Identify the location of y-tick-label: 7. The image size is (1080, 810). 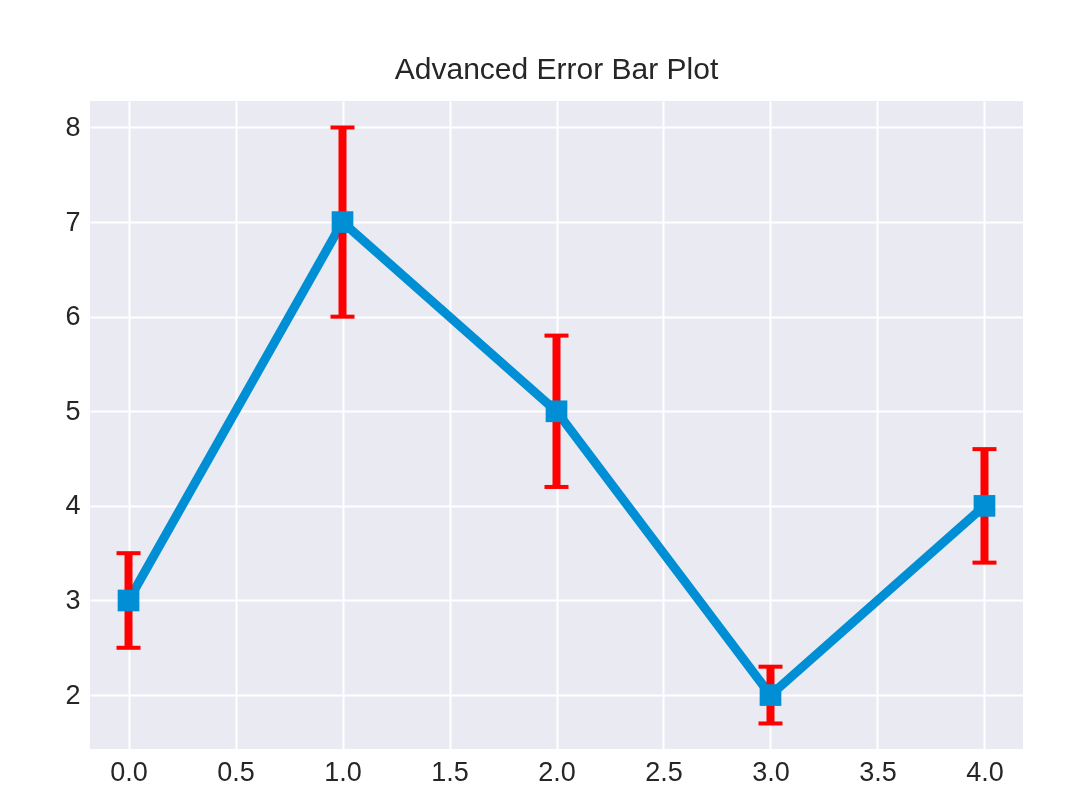
(73, 221).